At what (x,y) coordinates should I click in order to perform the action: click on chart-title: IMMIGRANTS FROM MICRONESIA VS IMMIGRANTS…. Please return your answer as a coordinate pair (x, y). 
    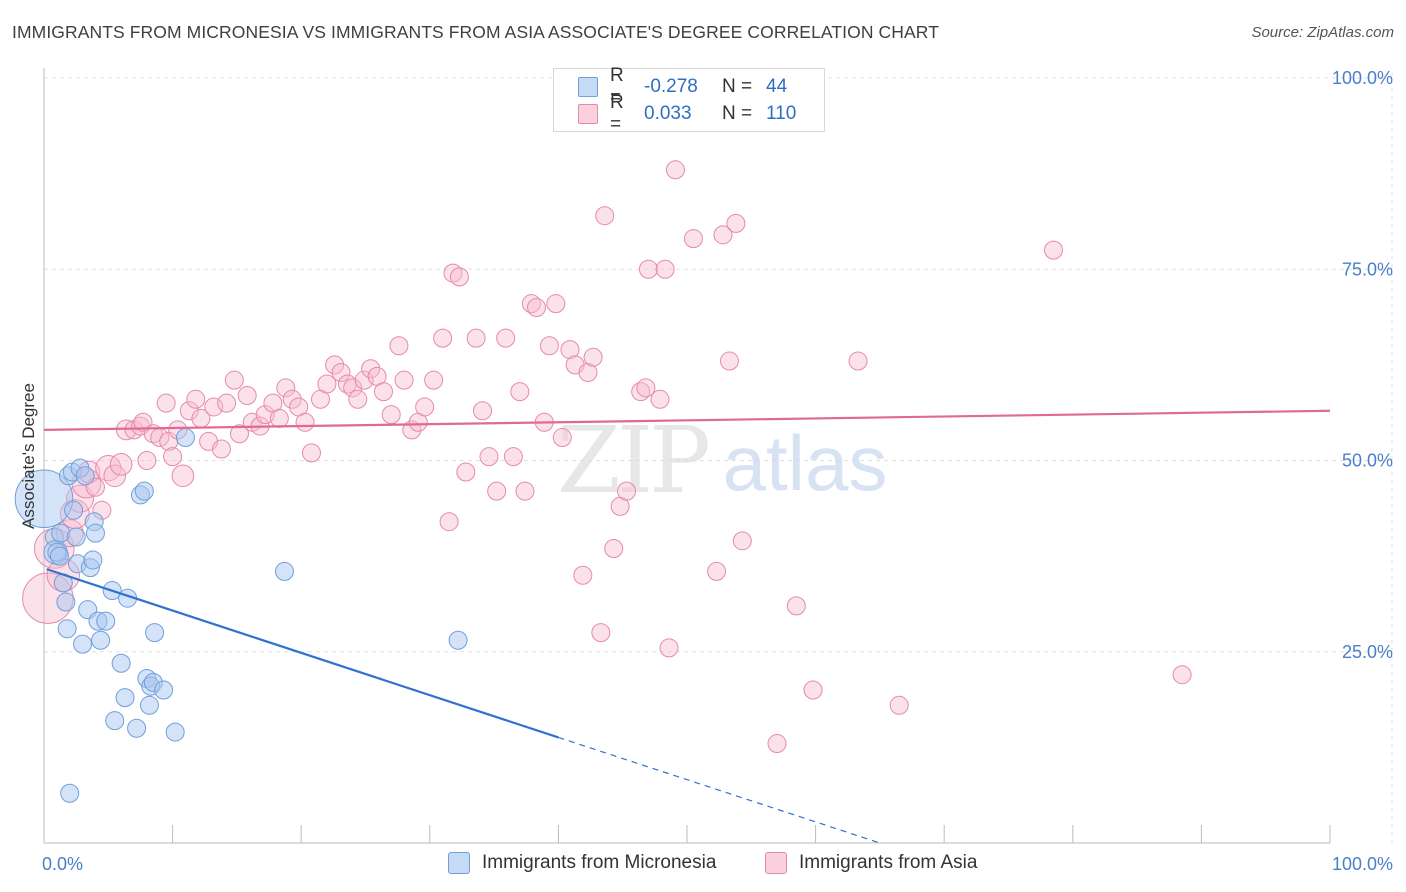
    Looking at the image, I should click on (476, 32).